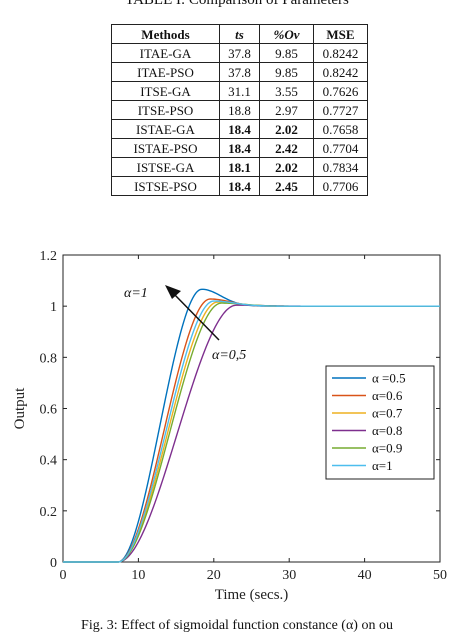  Describe the element at coordinates (165, 148) in the screenshot. I see `cell-method: ISTAE-PSO` at that location.